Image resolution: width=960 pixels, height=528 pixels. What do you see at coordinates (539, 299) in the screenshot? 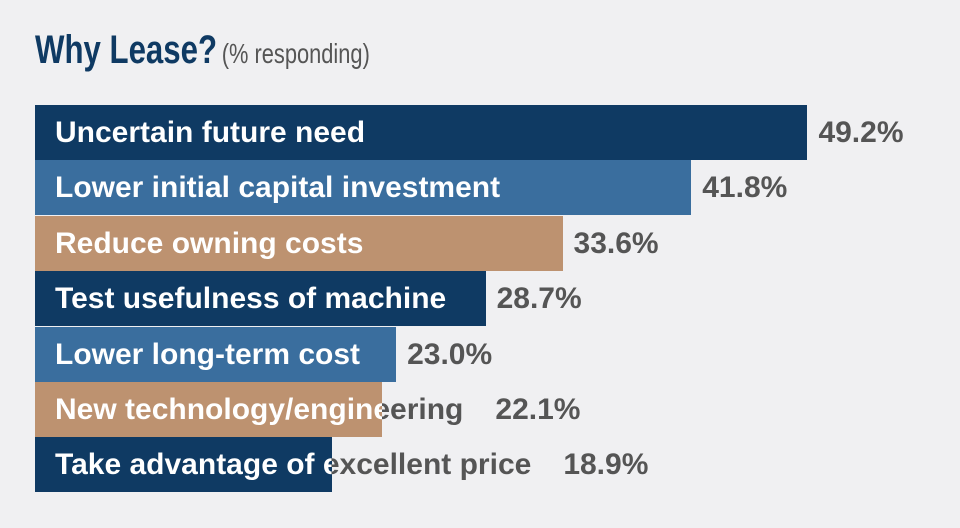
I see `value-label: 28.7%` at bounding box center [539, 299].